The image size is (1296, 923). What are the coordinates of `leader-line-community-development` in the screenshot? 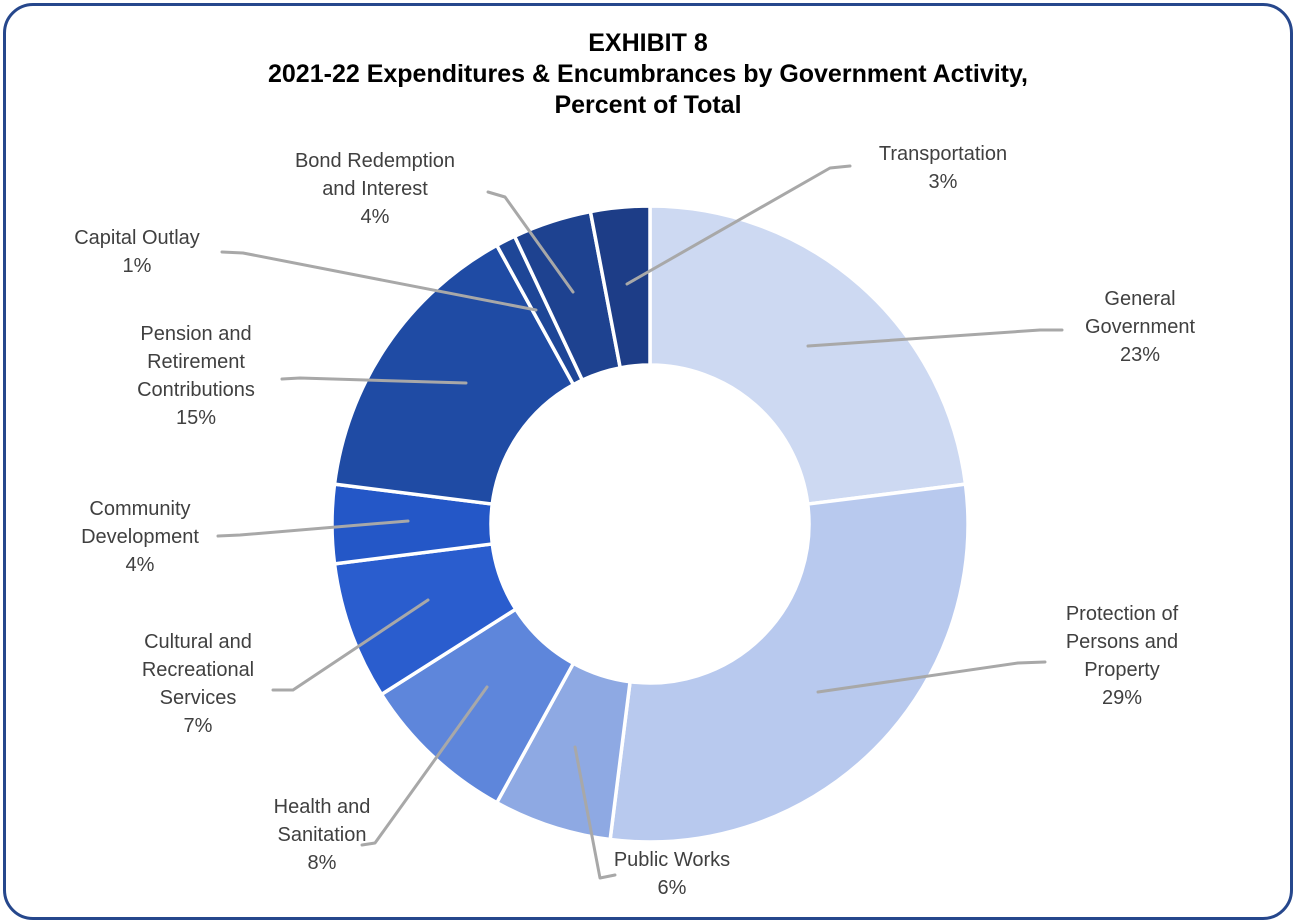 It's located at (313, 528).